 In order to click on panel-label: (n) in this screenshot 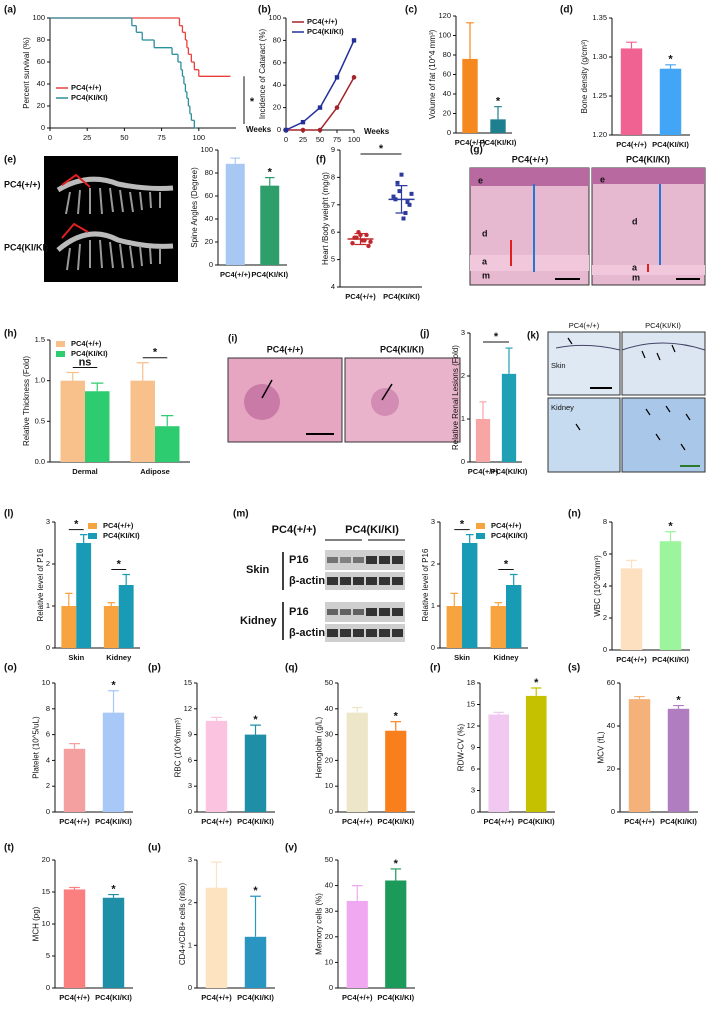, I will do `click(574, 514)`.